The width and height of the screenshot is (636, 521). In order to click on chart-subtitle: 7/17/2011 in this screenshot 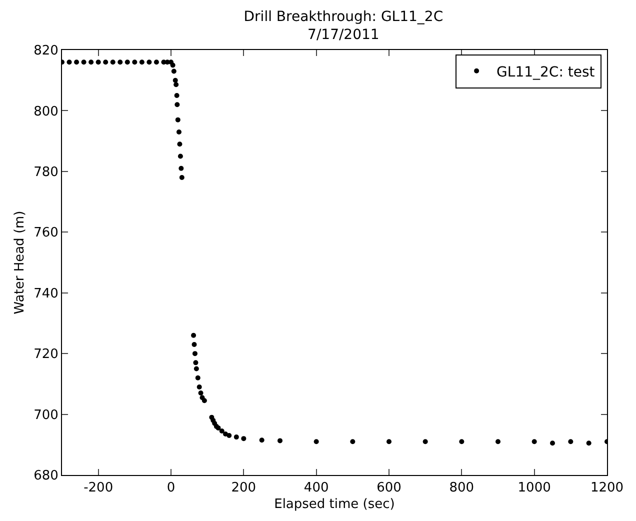, I will do `click(344, 35)`.